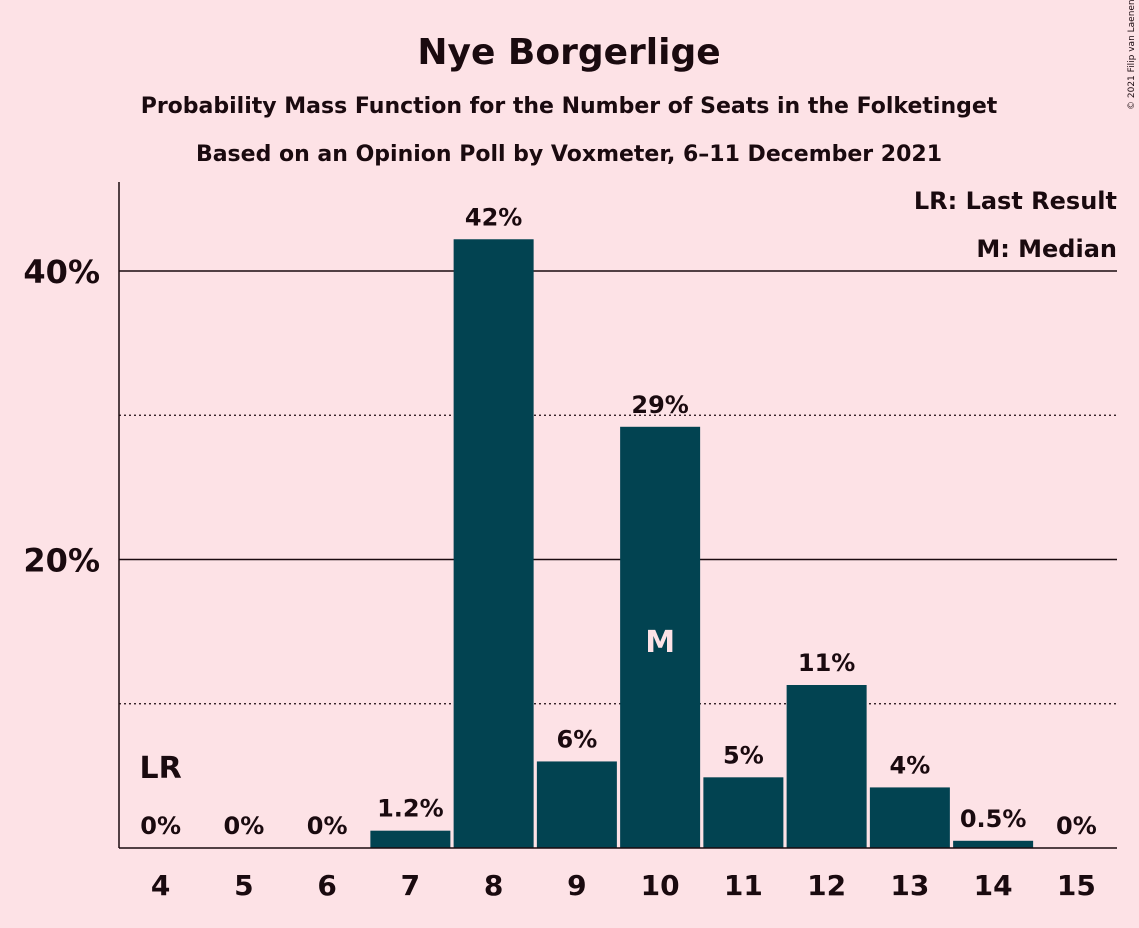  Describe the element at coordinates (1015, 201) in the screenshot. I see `legend-last-result: LR: Last Result` at that location.